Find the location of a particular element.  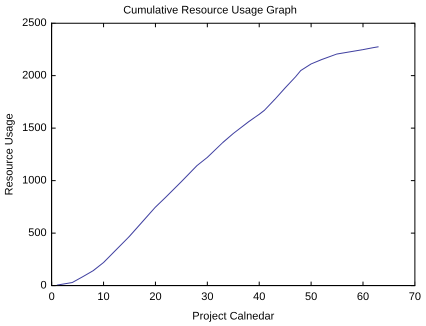

y-tick-label: 1500 is located at coordinates (34, 128).